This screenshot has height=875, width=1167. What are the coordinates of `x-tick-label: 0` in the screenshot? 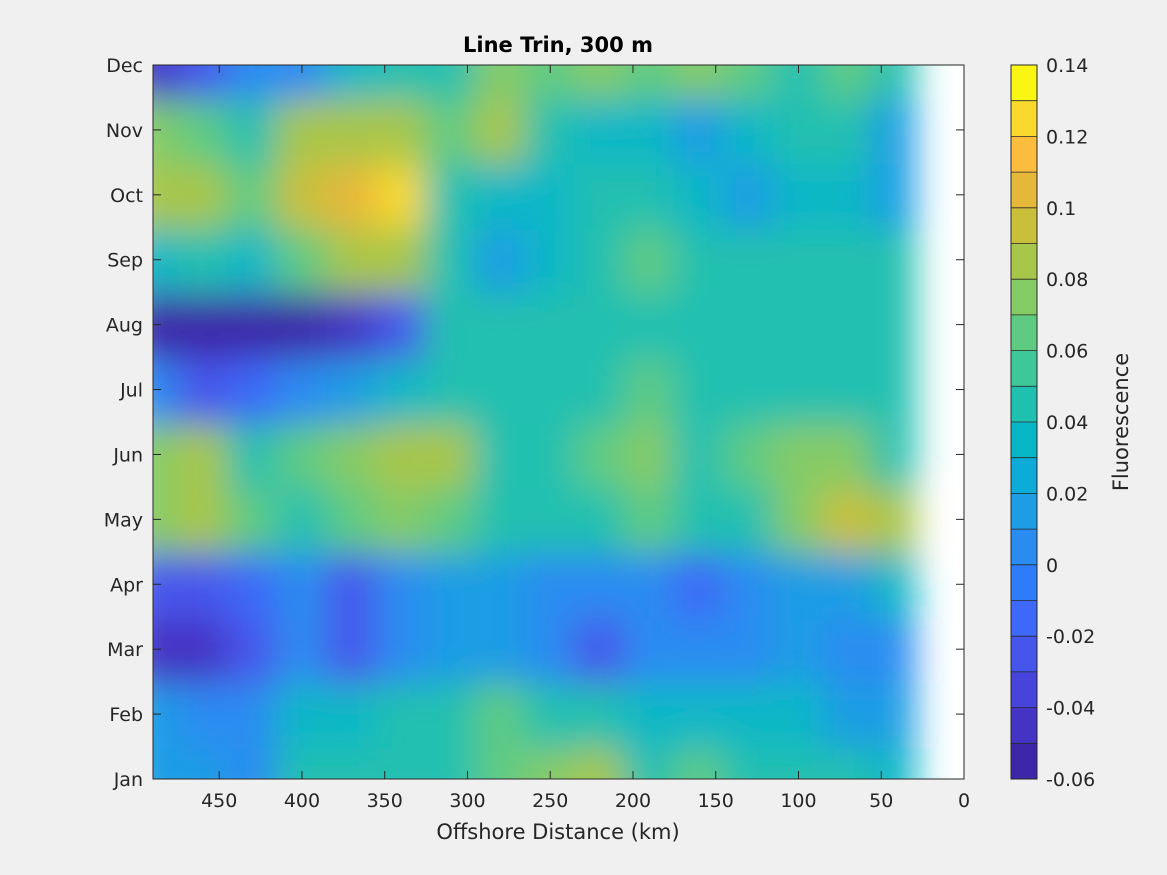 It's located at (964, 801).